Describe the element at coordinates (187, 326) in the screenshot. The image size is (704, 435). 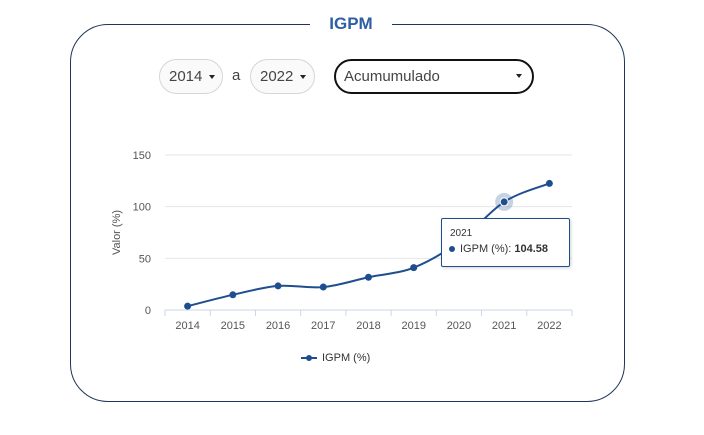
I see `x-tick-label: 2014` at that location.